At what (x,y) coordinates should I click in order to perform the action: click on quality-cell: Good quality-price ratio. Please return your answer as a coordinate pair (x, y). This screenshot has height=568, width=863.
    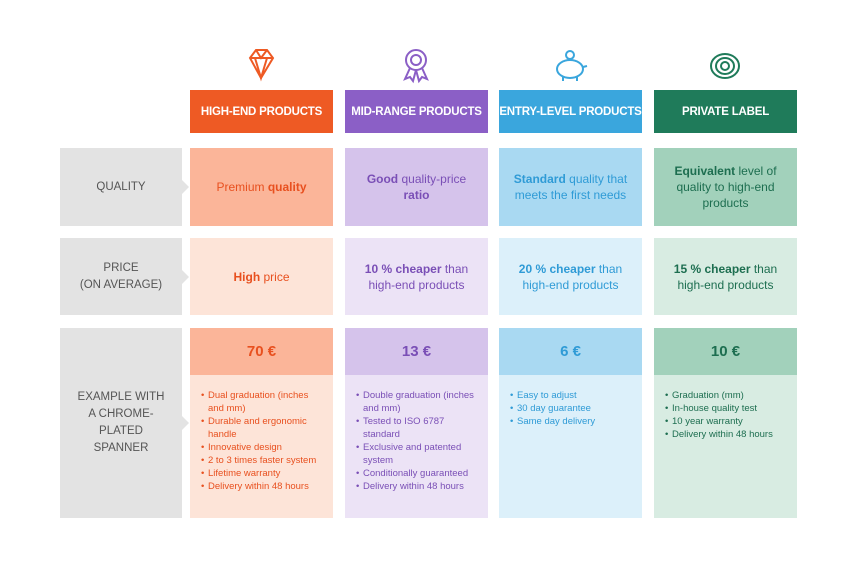
    Looking at the image, I should click on (416, 187).